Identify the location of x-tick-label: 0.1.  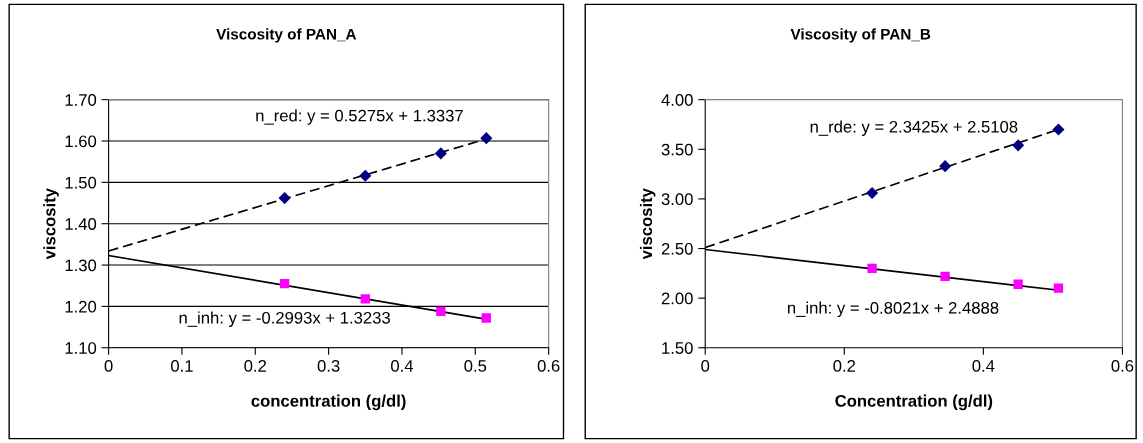
(182, 366).